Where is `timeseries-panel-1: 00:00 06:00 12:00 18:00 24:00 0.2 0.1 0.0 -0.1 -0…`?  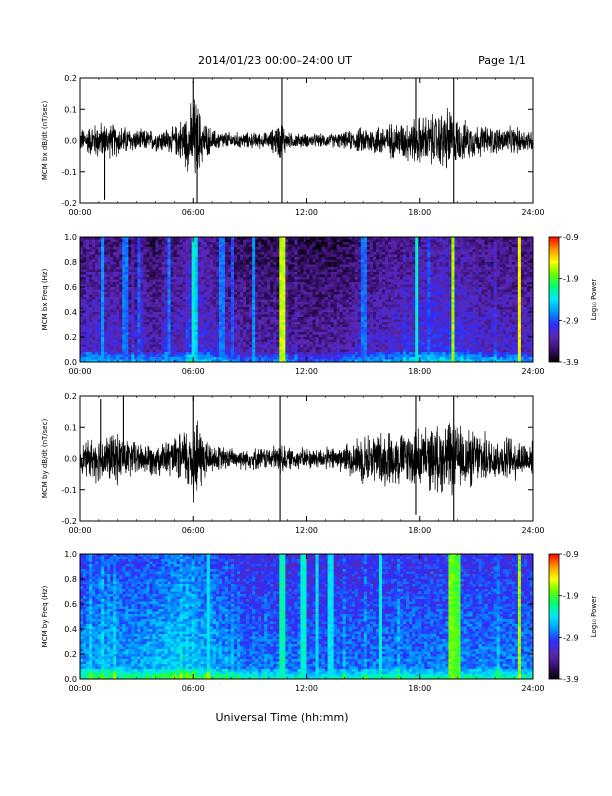
timeseries-panel-1: 00:00 06:00 12:00 18:00 24:00 0.2 0.1 0.0 -0.1 -0… is located at coordinates (293, 145).